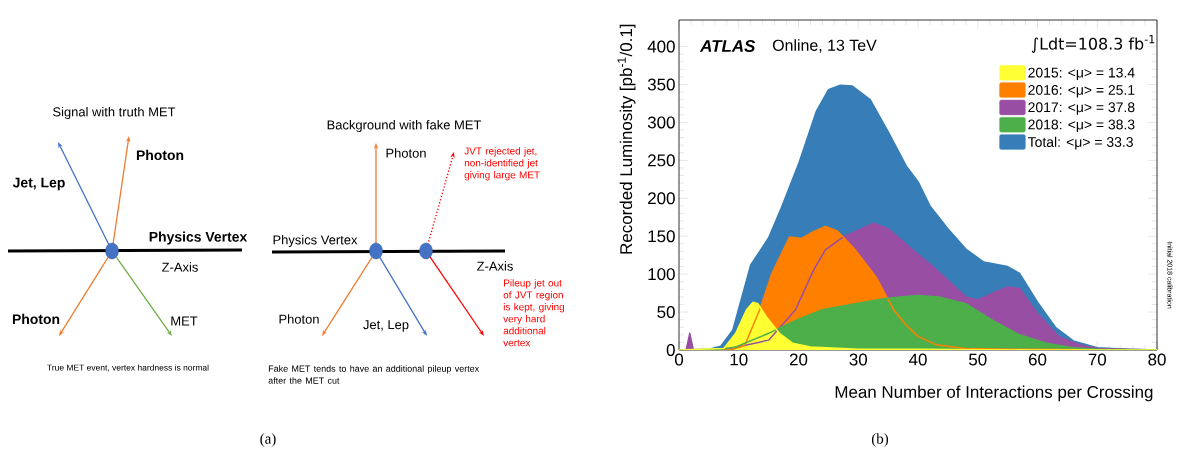 The image size is (1182, 462). I want to click on x-tick-label: 20, so click(798, 359).